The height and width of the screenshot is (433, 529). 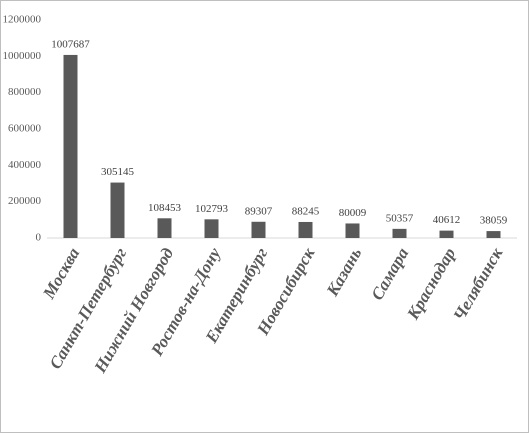 What do you see at coordinates (447, 220) in the screenshot?
I see `value-label: 40612` at bounding box center [447, 220].